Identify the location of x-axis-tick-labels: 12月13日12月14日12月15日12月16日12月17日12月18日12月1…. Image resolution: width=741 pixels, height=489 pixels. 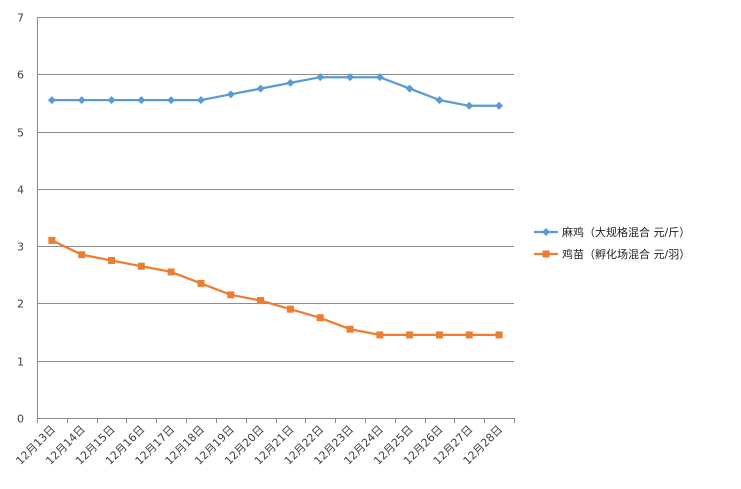
(259, 445).